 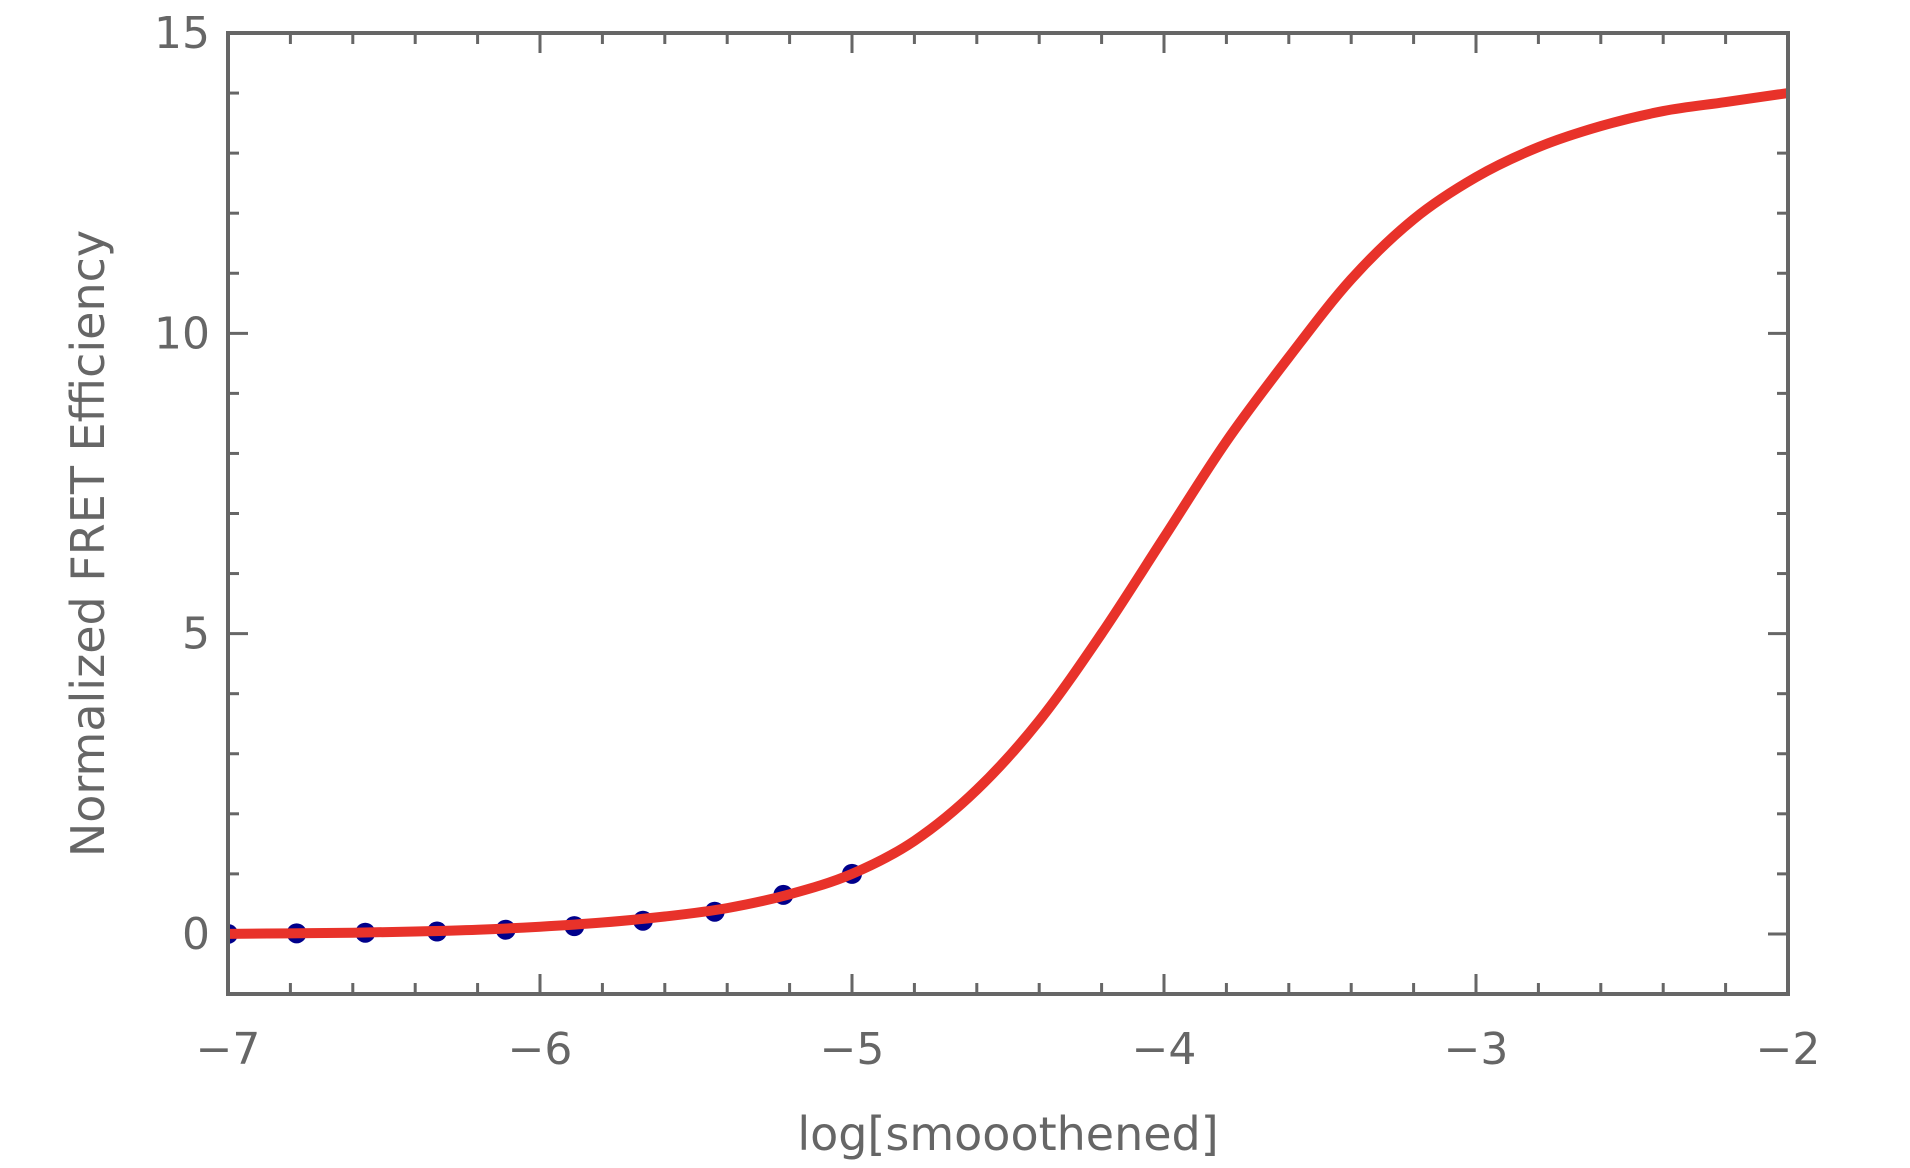 What do you see at coordinates (540, 1049) in the screenshot?
I see `x-tick-label: −6` at bounding box center [540, 1049].